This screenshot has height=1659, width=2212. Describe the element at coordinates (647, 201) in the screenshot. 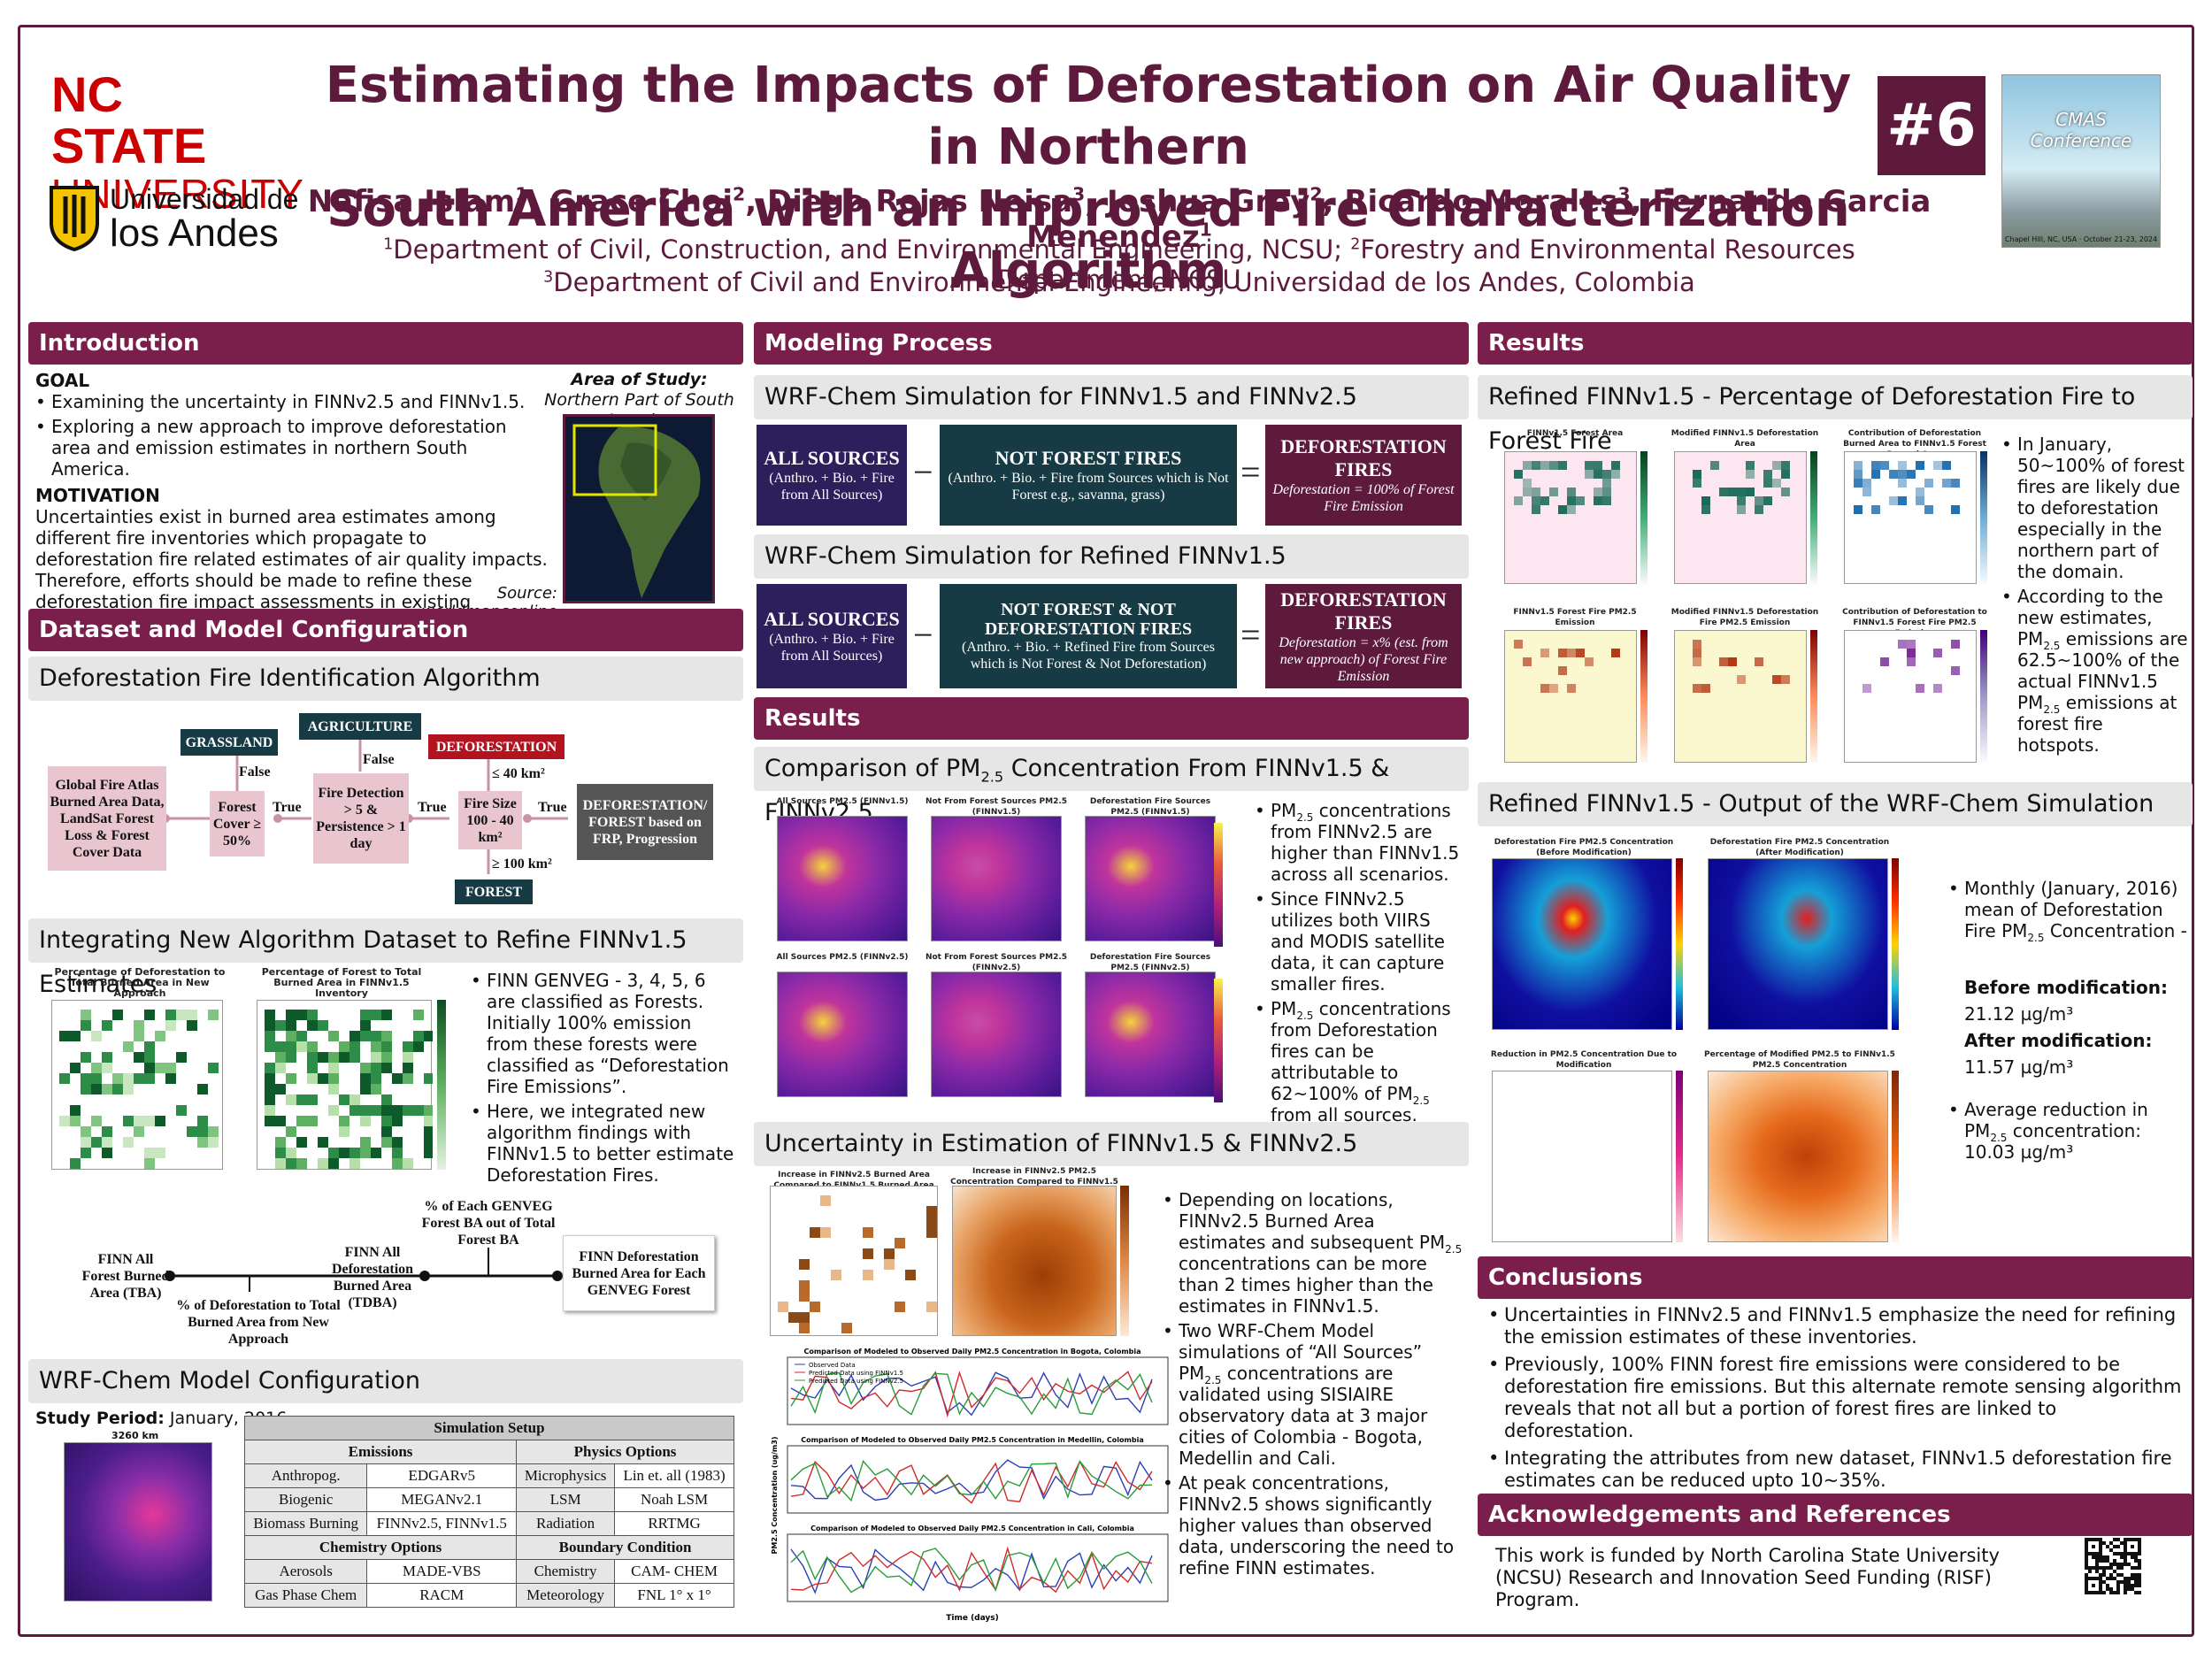

I see `author-name: Grace Choi2` at that location.